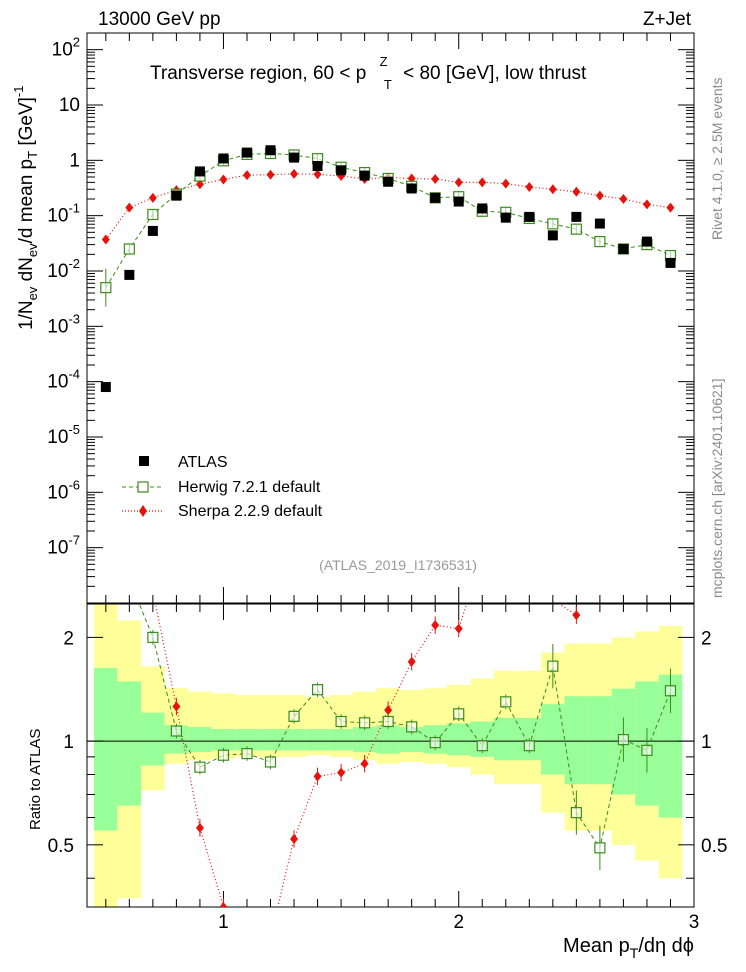 The image size is (746, 972). What do you see at coordinates (32, 293) in the screenshot?
I see `ylabel-s1: ev` at bounding box center [32, 293].